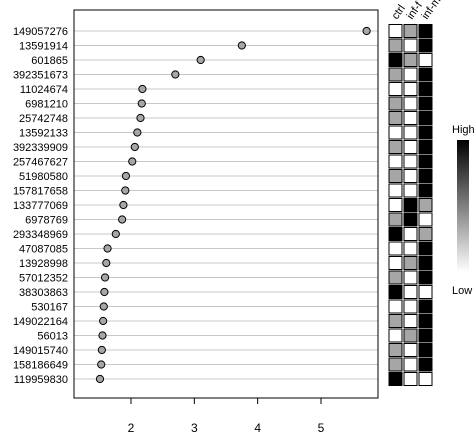 Image resolution: width=474 pixels, height=437 pixels. Describe the element at coordinates (432, 11) in the screenshot. I see `heatmap-column-label: inf-m` at that location.